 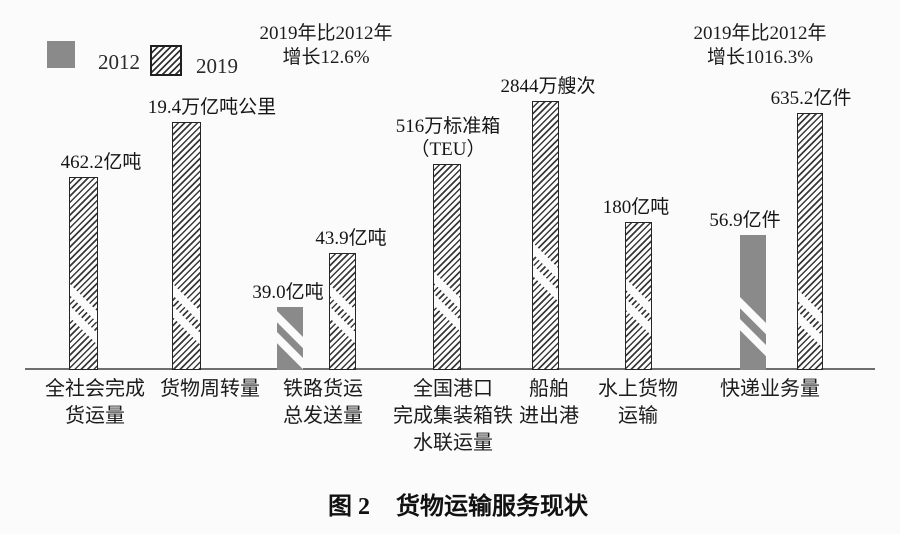 I want to click on bar-value-label: 56.9亿件, so click(x=745, y=220).